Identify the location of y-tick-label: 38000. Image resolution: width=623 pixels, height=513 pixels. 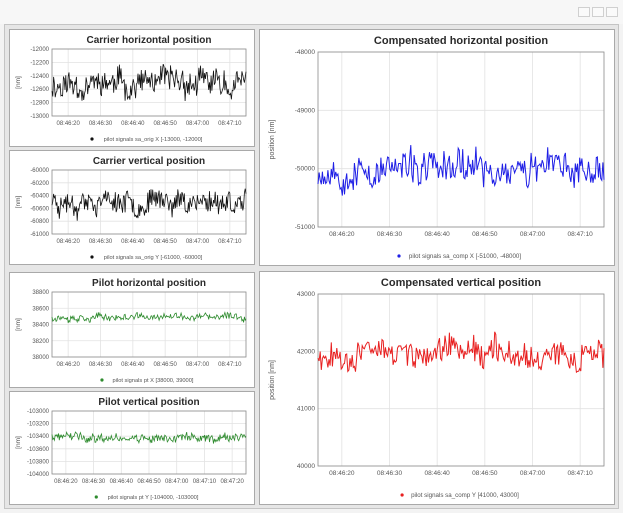
(40, 358).